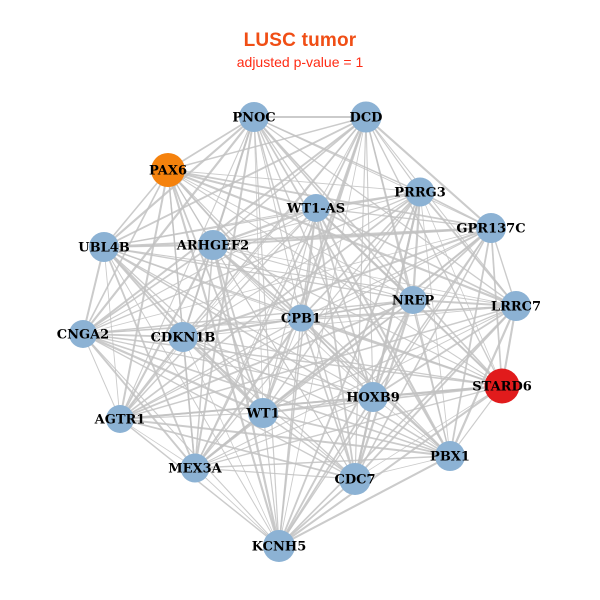  What do you see at coordinates (502, 386) in the screenshot?
I see `graph-node-stard6: STARD6` at bounding box center [502, 386].